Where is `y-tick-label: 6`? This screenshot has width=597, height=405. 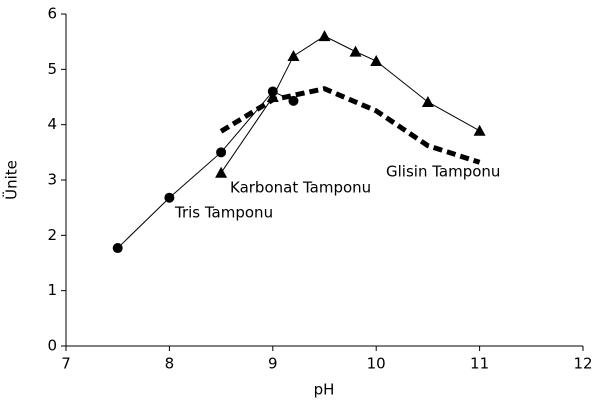 y-tick-label: 6 is located at coordinates (52, 14).